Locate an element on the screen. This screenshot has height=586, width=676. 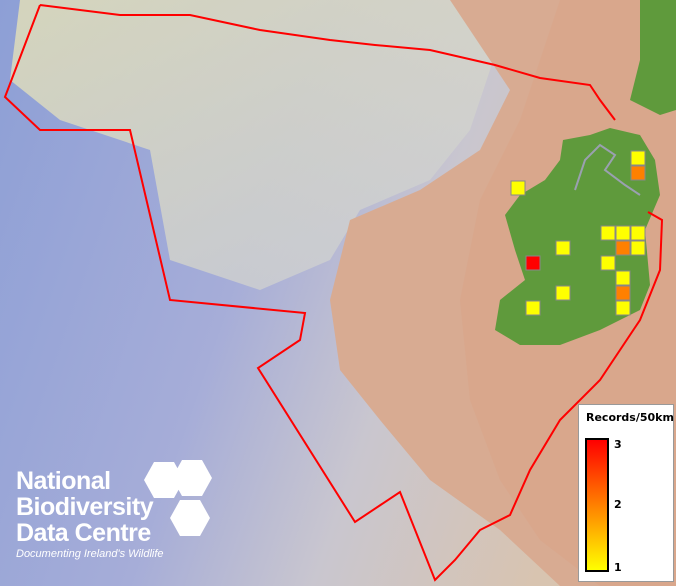
legend-tick-min: 1 is located at coordinates (618, 567).